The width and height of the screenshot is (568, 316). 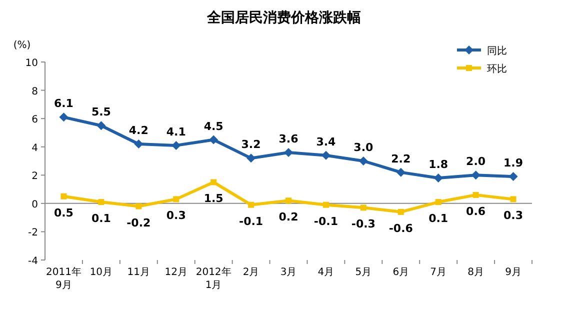 What do you see at coordinates (176, 131) in the screenshot?
I see `data-label: 4.1` at bounding box center [176, 131].